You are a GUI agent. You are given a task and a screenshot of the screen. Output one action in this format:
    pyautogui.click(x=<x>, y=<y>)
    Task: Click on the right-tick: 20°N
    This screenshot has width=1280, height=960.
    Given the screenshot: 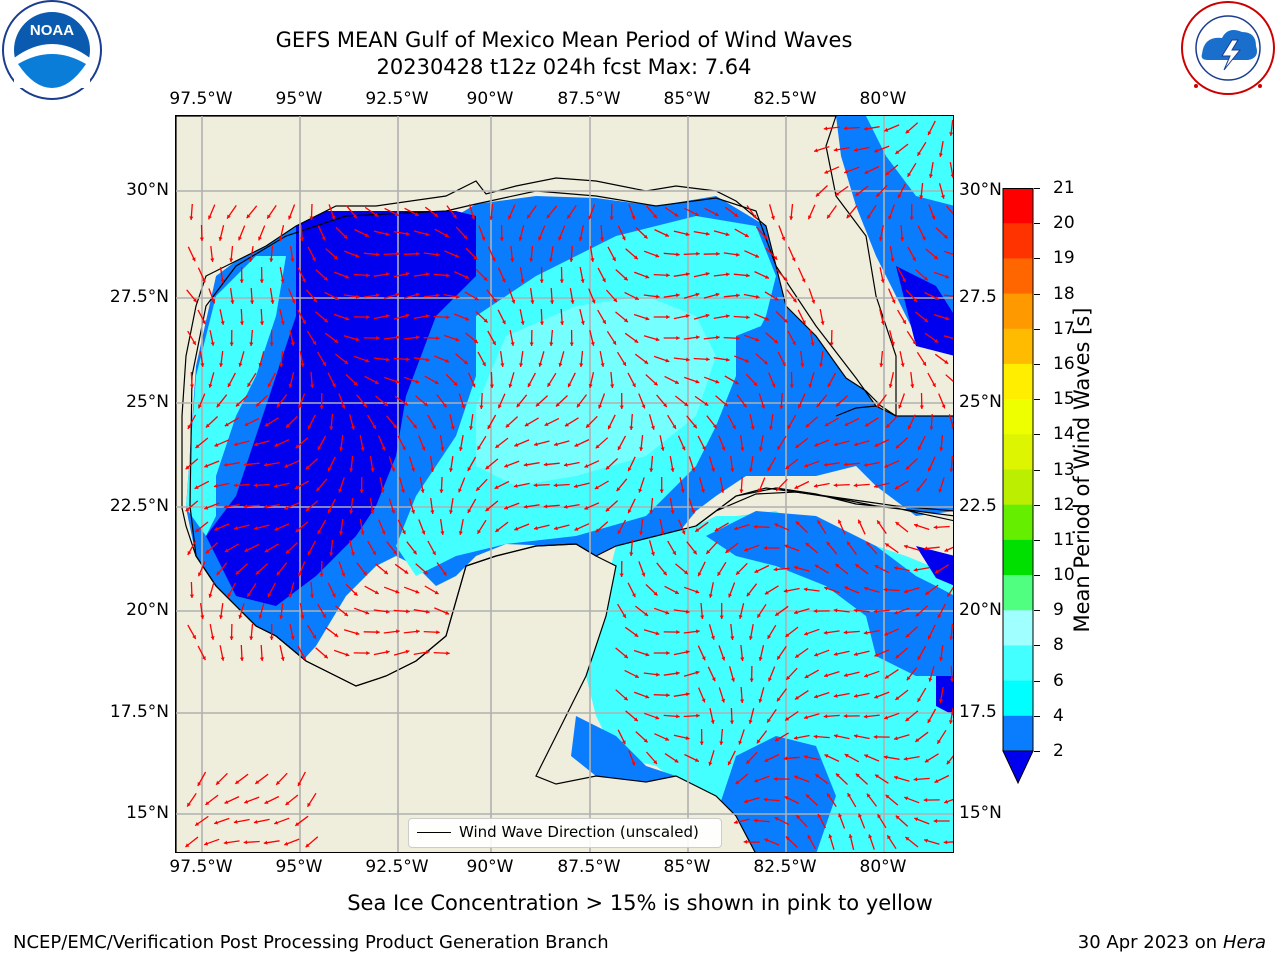 What is the action you would take?
    pyautogui.click(x=980, y=610)
    